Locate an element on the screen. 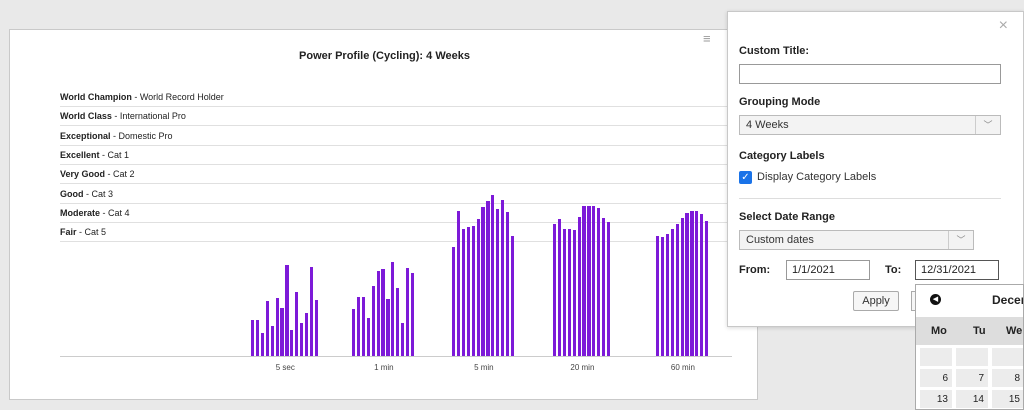 The height and width of the screenshot is (410, 1024). display-category-labels-checkbox: ✓ is located at coordinates (745, 177).